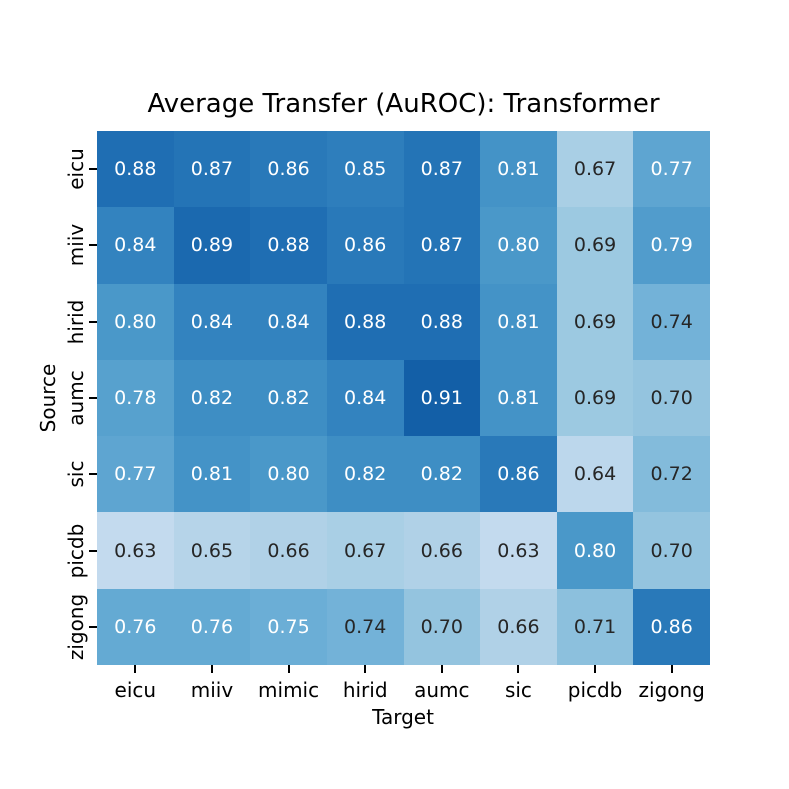 The width and height of the screenshot is (789, 789). I want to click on heatmap-cell-aumc-mimic: 0.82, so click(288, 398).